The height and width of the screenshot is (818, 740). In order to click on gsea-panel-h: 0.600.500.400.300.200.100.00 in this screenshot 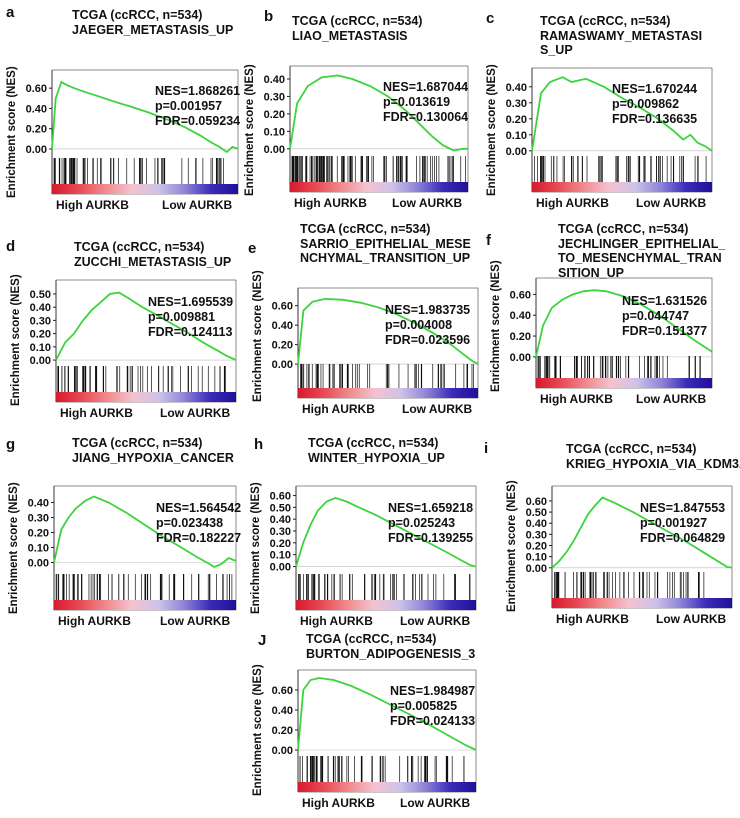, I will do `click(373, 548)`.